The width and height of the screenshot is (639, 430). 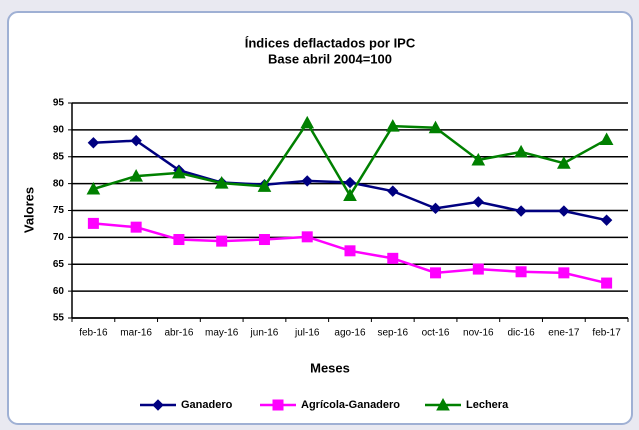 What do you see at coordinates (392, 333) in the screenshot?
I see `x-tick-label: sep-16` at bounding box center [392, 333].